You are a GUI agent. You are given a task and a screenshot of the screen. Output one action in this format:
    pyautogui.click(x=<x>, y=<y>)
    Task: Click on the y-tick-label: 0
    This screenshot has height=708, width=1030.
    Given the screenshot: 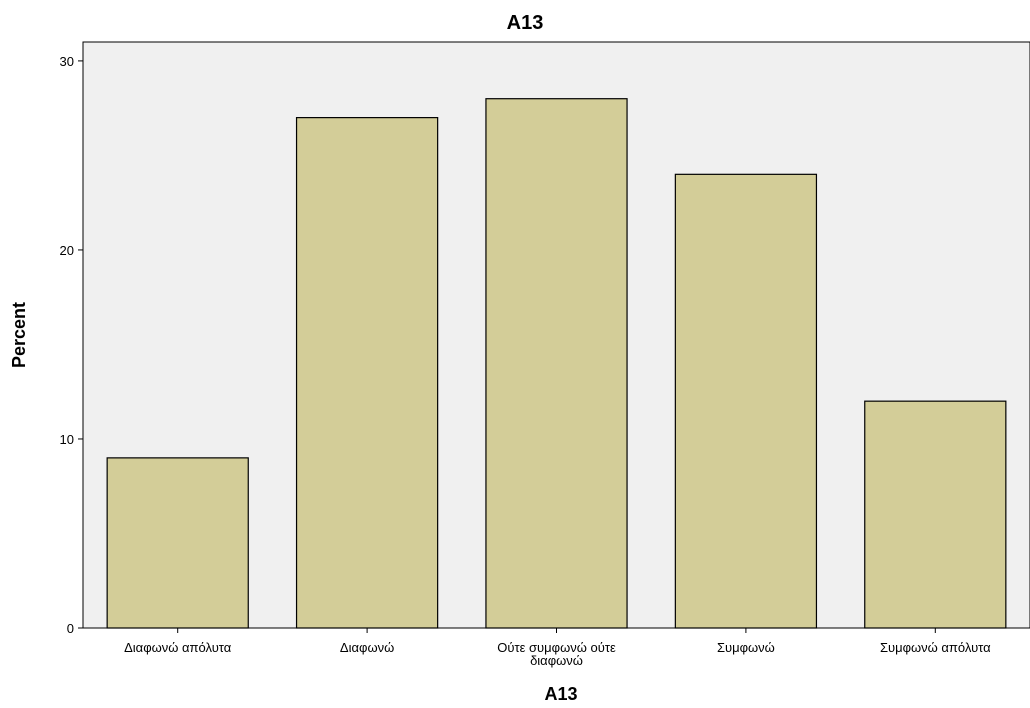 What is the action you would take?
    pyautogui.click(x=70, y=628)
    